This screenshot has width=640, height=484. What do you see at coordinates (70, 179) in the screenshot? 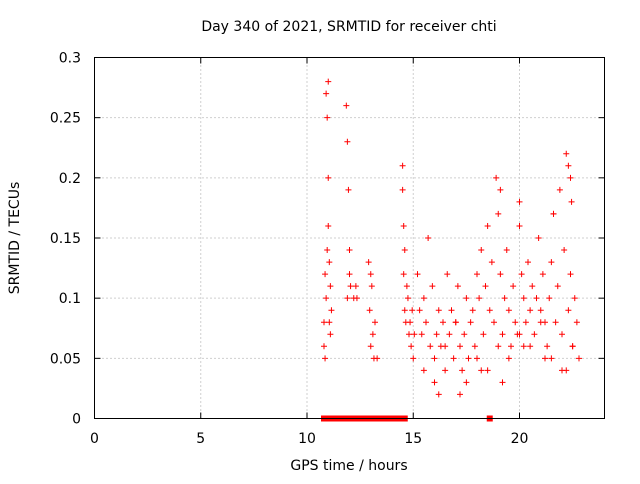
I see `y-tick-label: 0.2` at bounding box center [70, 179].